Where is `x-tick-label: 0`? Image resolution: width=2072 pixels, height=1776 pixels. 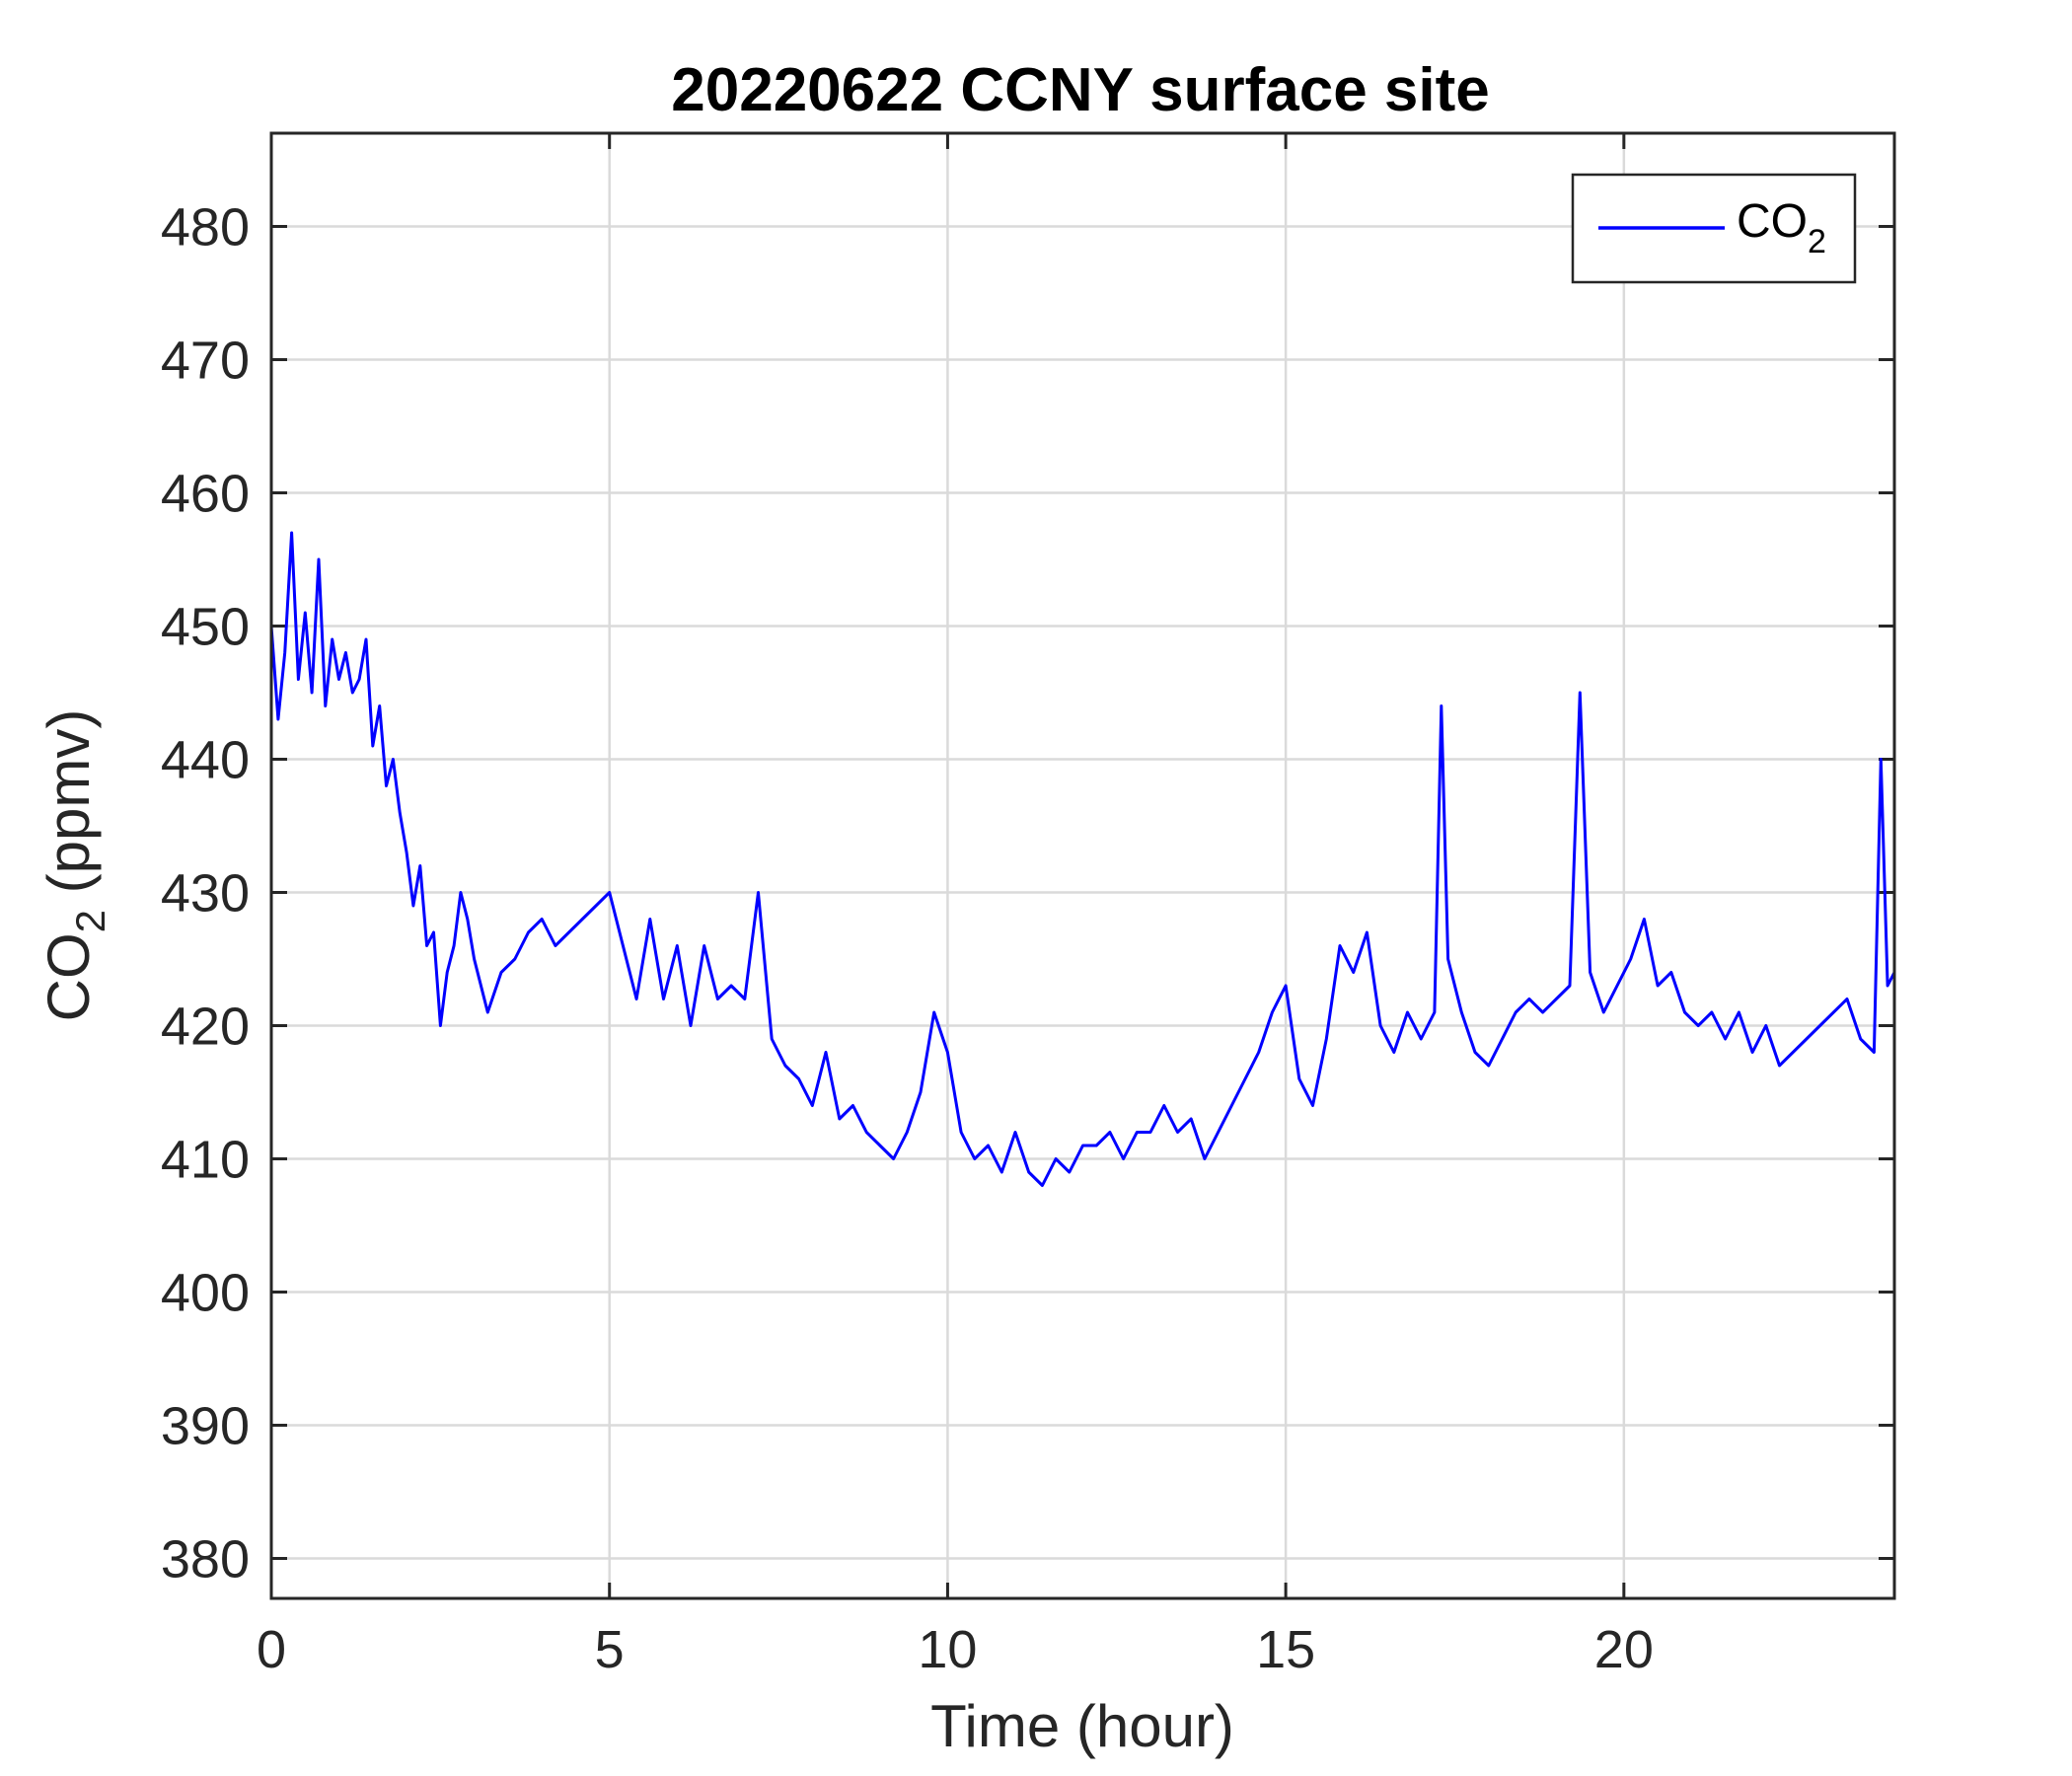
x-tick-label: 0 is located at coordinates (272, 1650).